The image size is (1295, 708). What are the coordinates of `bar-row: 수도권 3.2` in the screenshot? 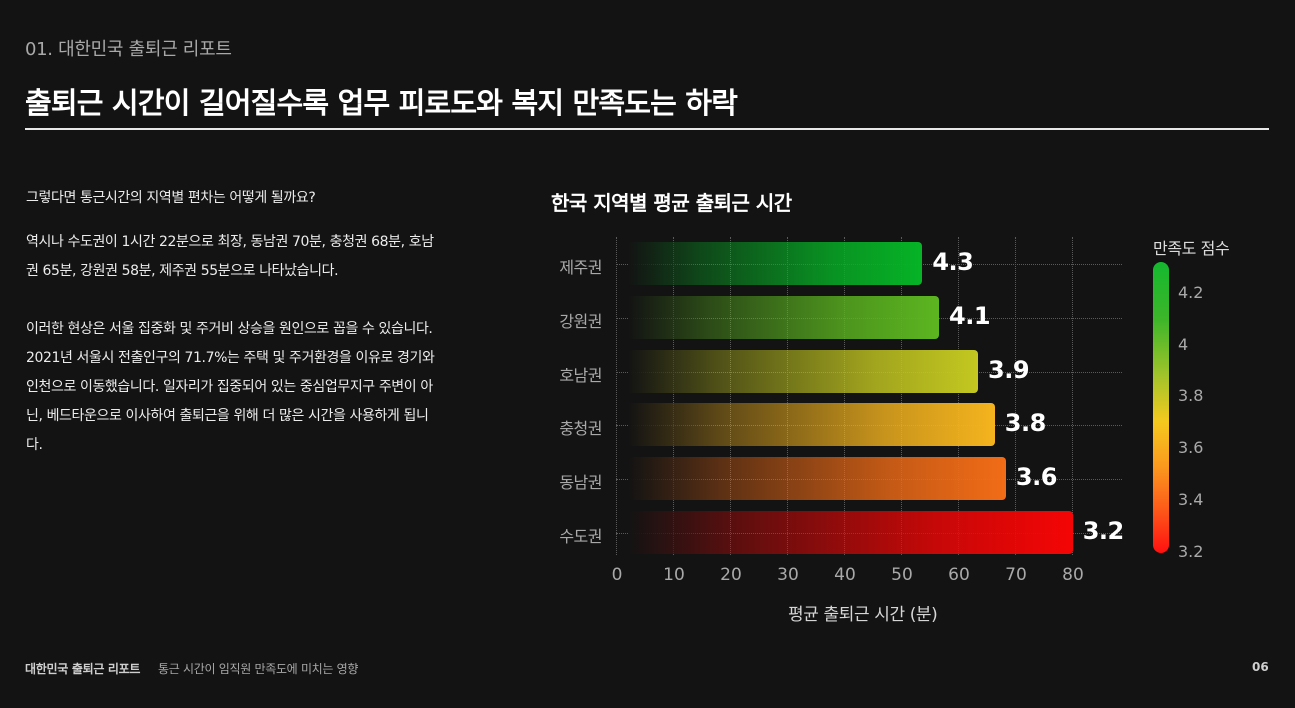 It's located at (647, 533).